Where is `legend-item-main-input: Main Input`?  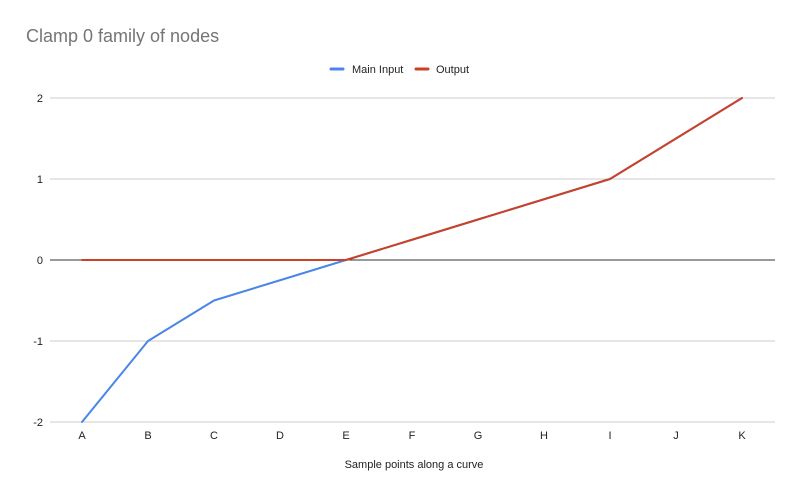 legend-item-main-input: Main Input is located at coordinates (366, 70).